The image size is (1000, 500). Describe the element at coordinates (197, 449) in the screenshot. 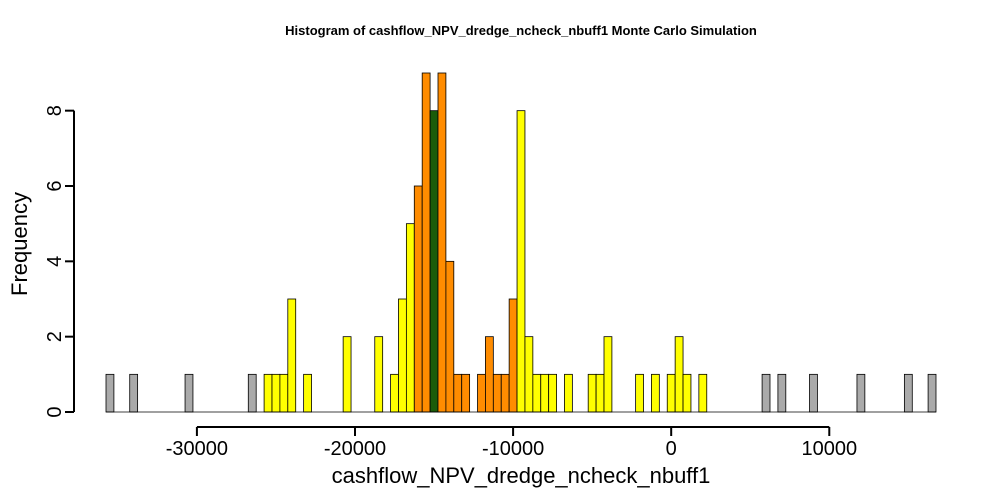

I see `x-tick-label: -30000` at that location.